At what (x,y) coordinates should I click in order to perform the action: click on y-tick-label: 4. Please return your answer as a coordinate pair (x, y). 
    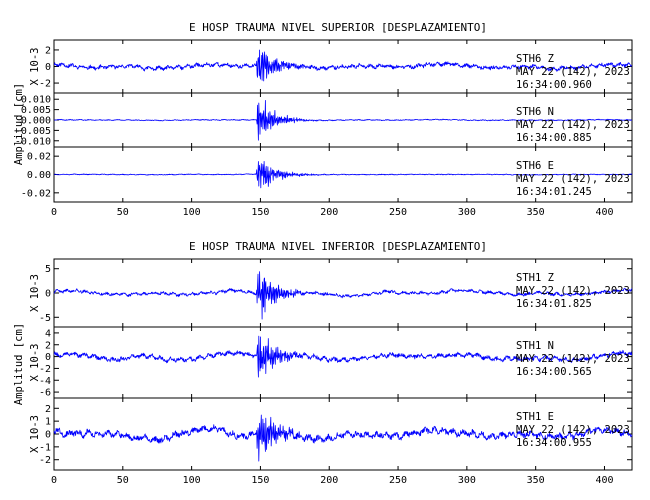
    Looking at the image, I should click on (48, 333).